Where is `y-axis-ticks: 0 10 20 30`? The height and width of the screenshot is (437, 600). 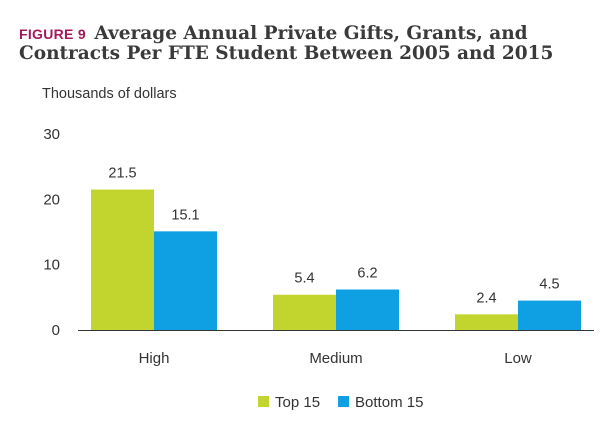
y-axis-ticks: 0 10 20 30 is located at coordinates (51, 232).